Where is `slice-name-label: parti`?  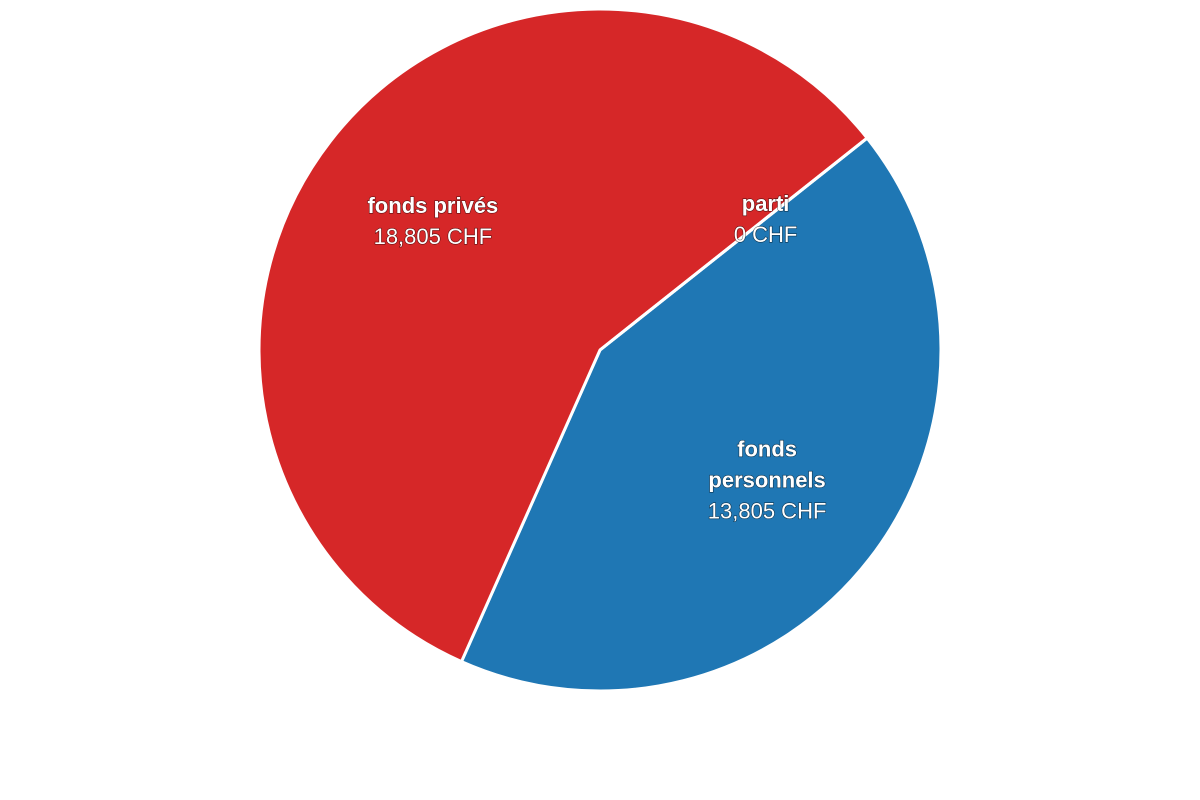
slice-name-label: parti is located at coordinates (766, 203).